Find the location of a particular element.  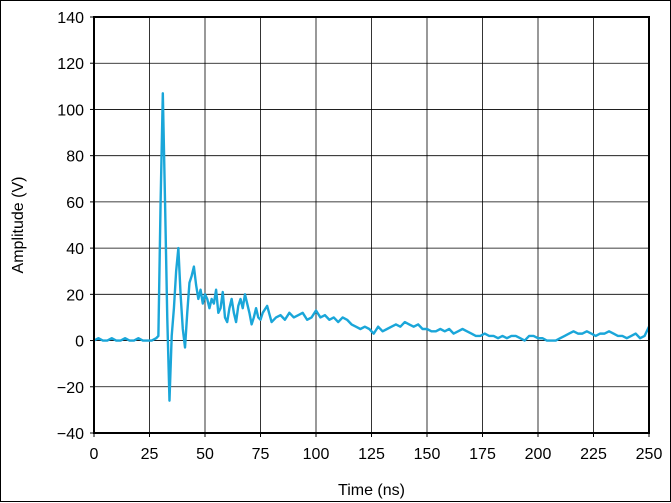

x-tick-label-8: 200 is located at coordinates (538, 454).